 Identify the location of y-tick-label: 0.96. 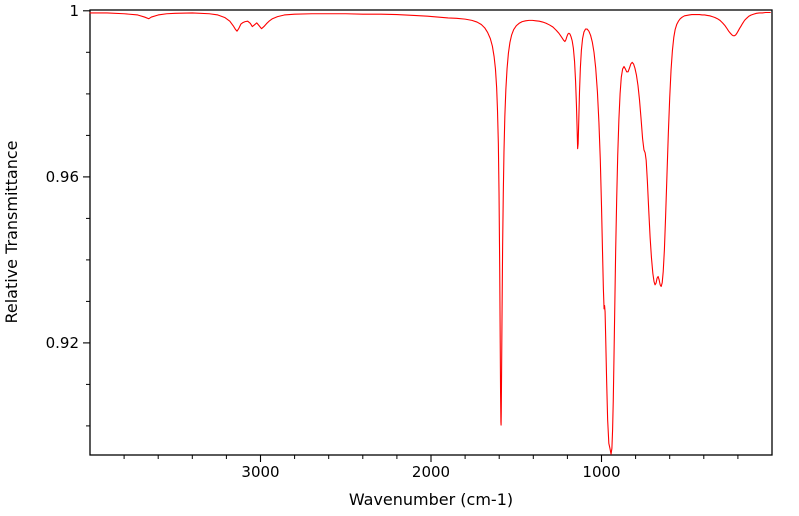
(62, 177).